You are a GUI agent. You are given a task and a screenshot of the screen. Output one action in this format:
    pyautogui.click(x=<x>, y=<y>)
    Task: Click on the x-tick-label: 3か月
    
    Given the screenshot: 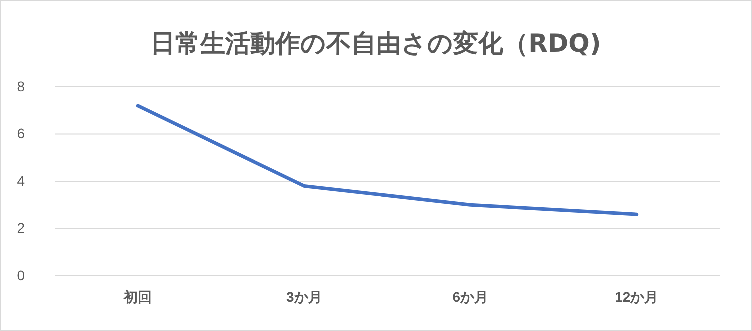 What is the action you would take?
    pyautogui.click(x=304, y=296)
    